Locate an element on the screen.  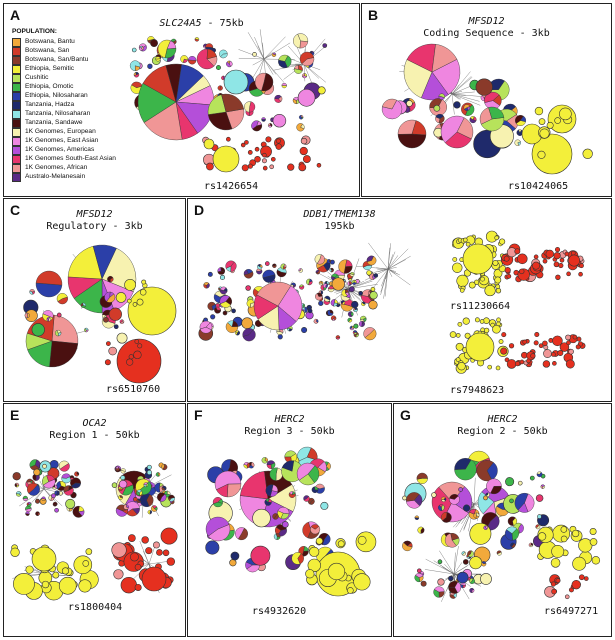
legend-item: 1K Genomes, European is located at coordinates (76, 132).